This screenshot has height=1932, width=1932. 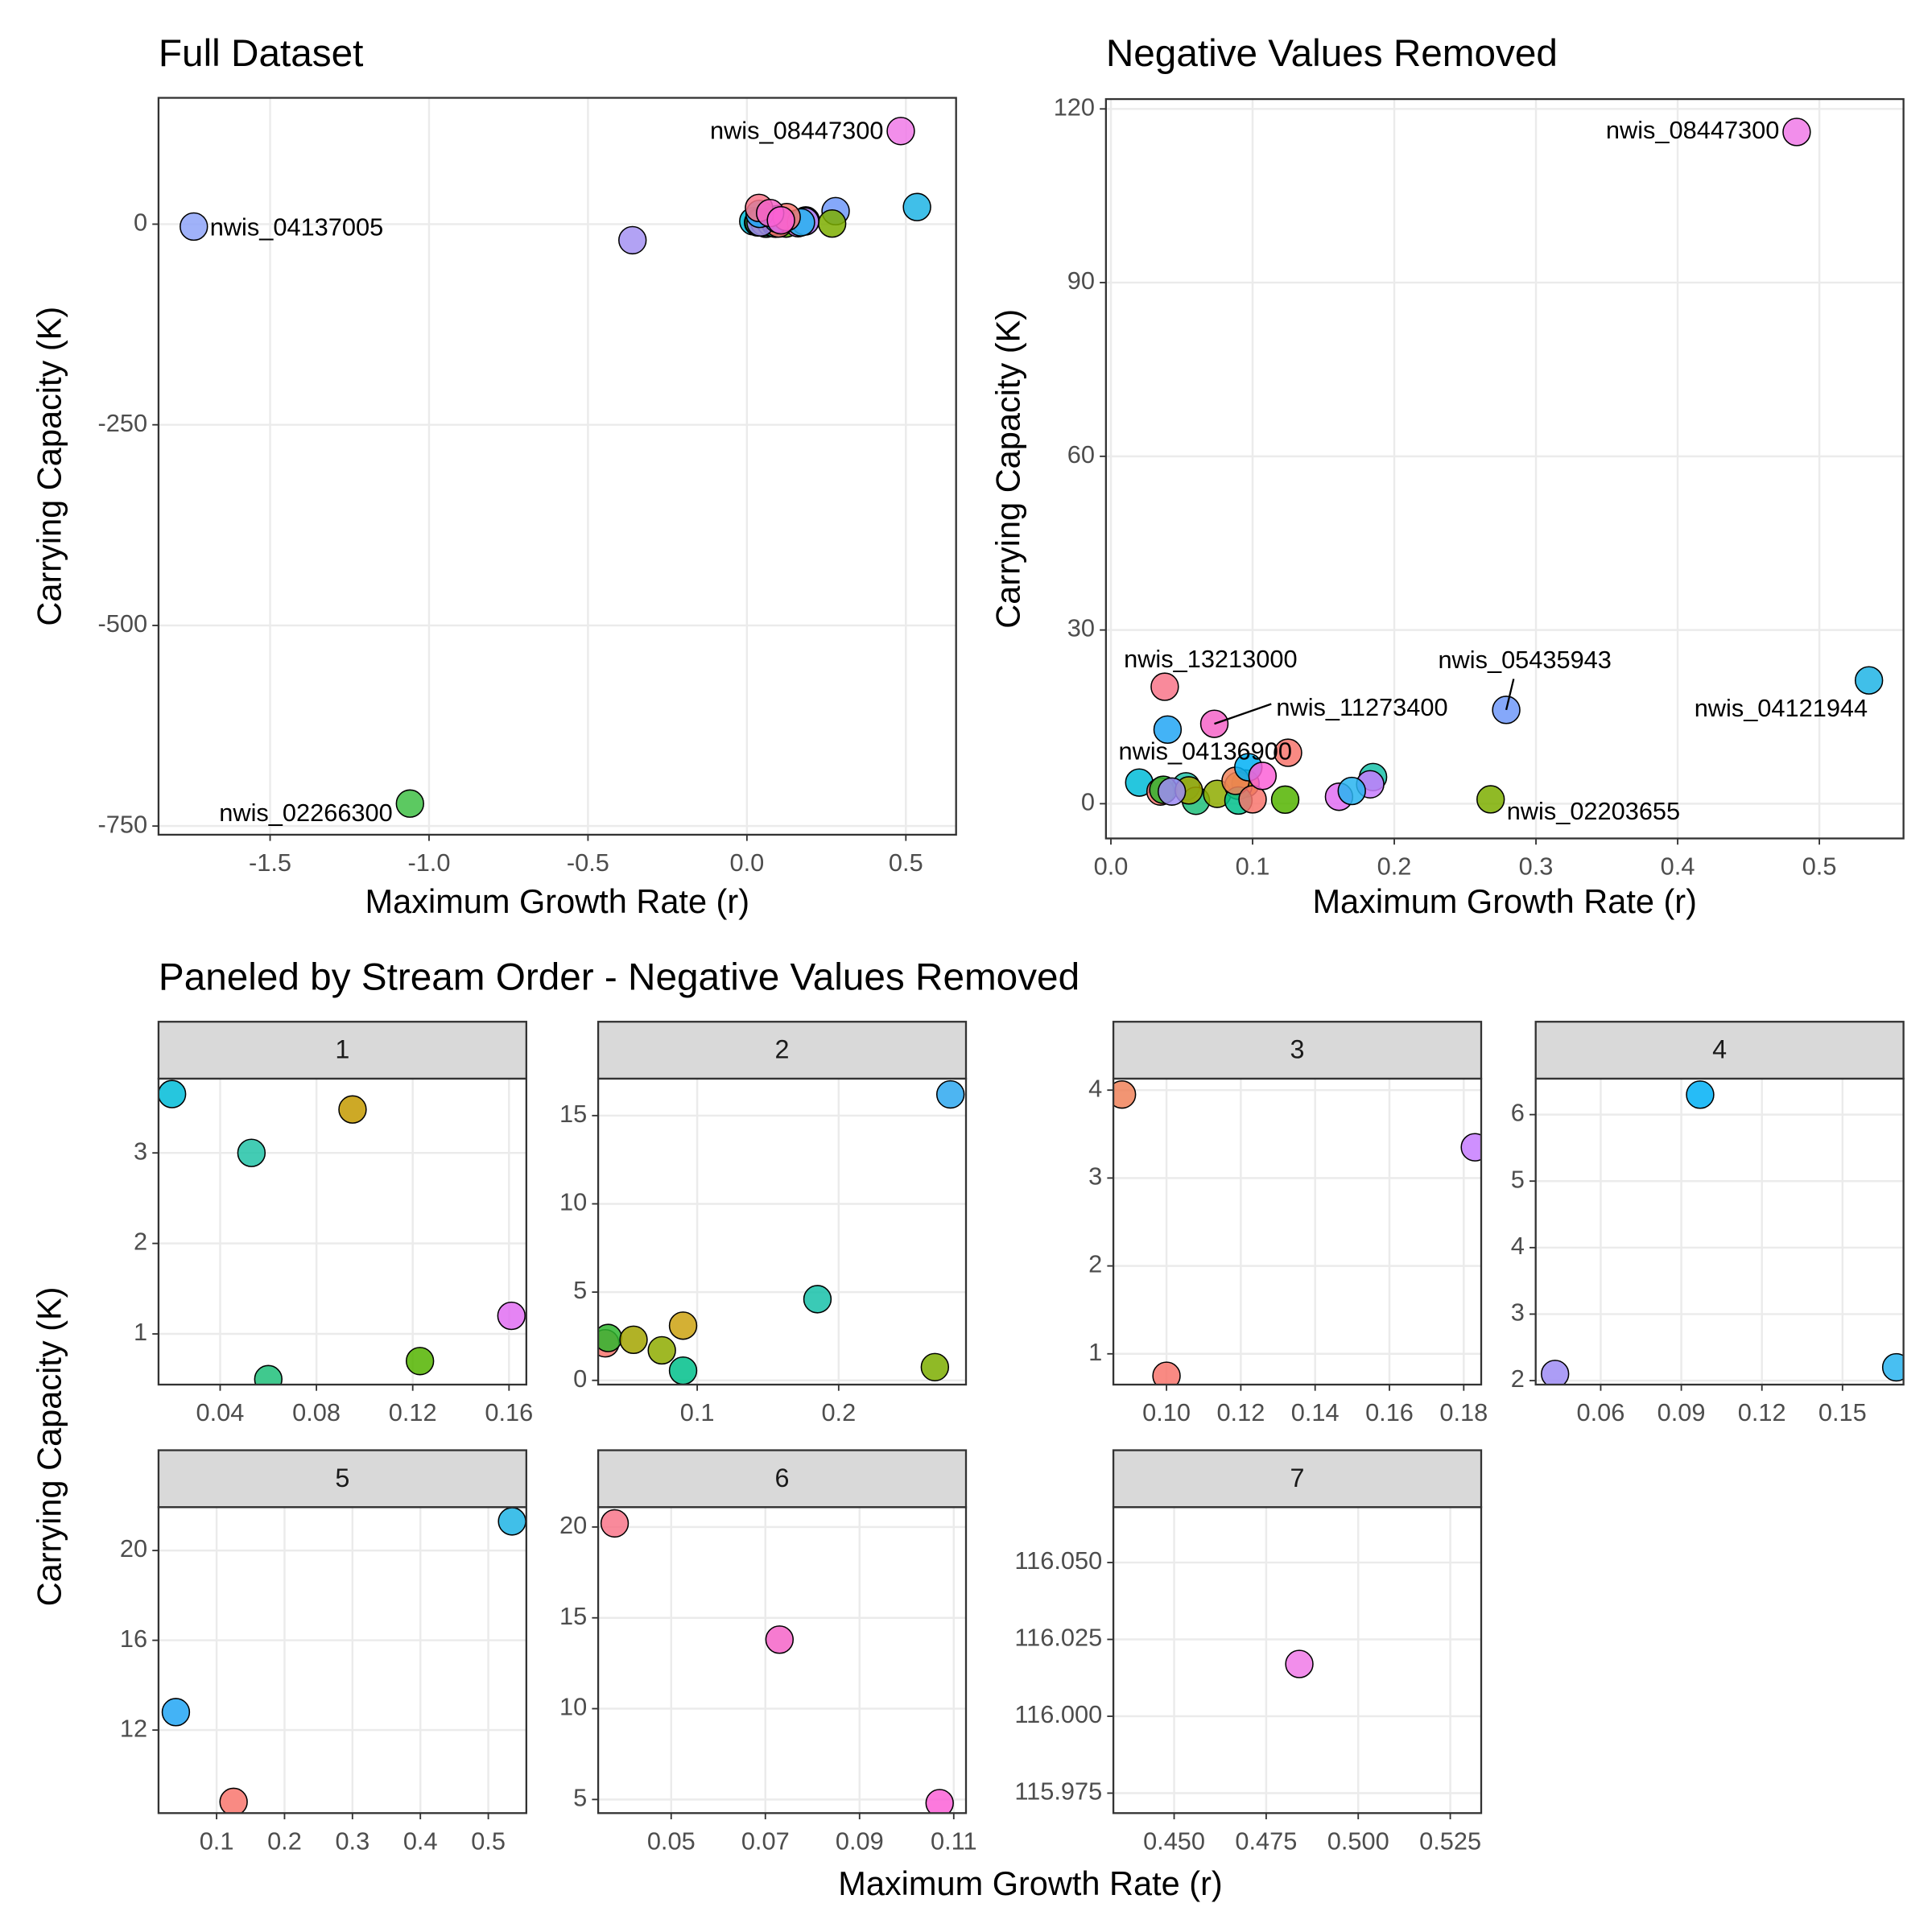 What do you see at coordinates (261, 53) in the screenshot?
I see `chart-title: Full Dataset` at bounding box center [261, 53].